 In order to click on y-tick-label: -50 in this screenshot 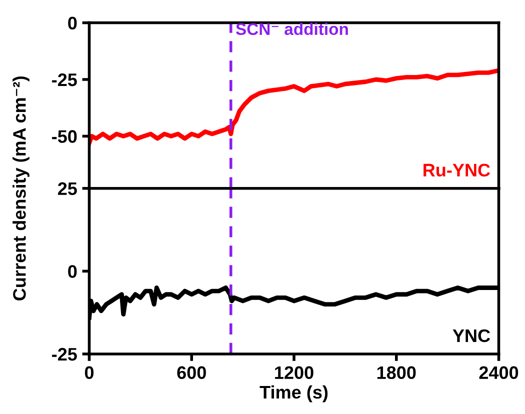, I will do `click(64, 136)`.